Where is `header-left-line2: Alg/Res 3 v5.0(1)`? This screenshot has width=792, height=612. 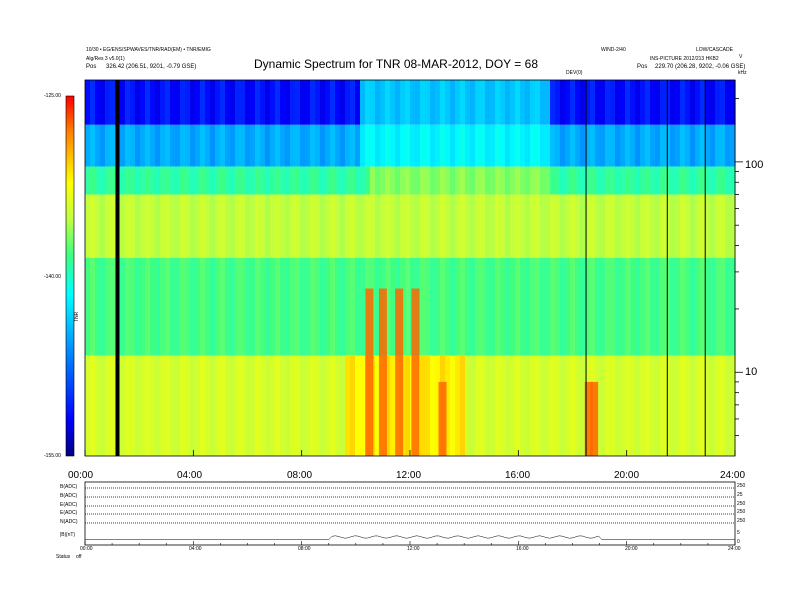
header-left-line2: Alg/Res 3 v5.0(1) is located at coordinates (105, 59).